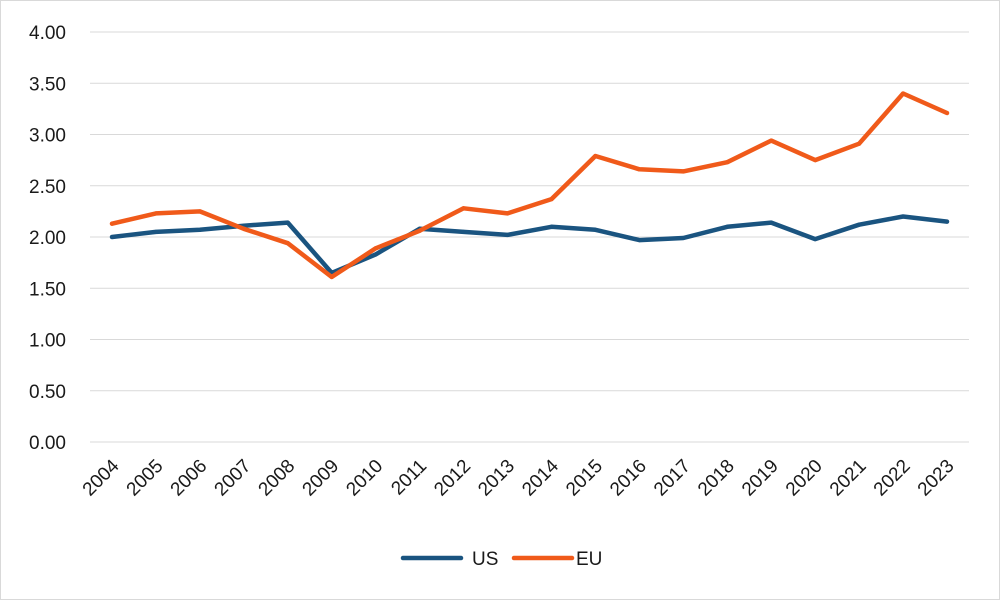 Image resolution: width=1000 pixels, height=600 pixels. Describe the element at coordinates (628, 478) in the screenshot. I see `x-tick-label: 2016` at that location.